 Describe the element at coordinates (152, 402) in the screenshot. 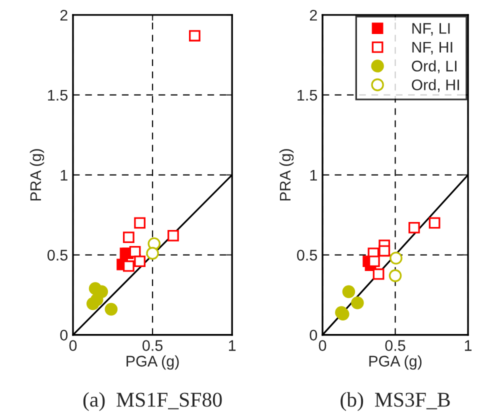

I see `text: (a) MS1F_SF80` at that location.